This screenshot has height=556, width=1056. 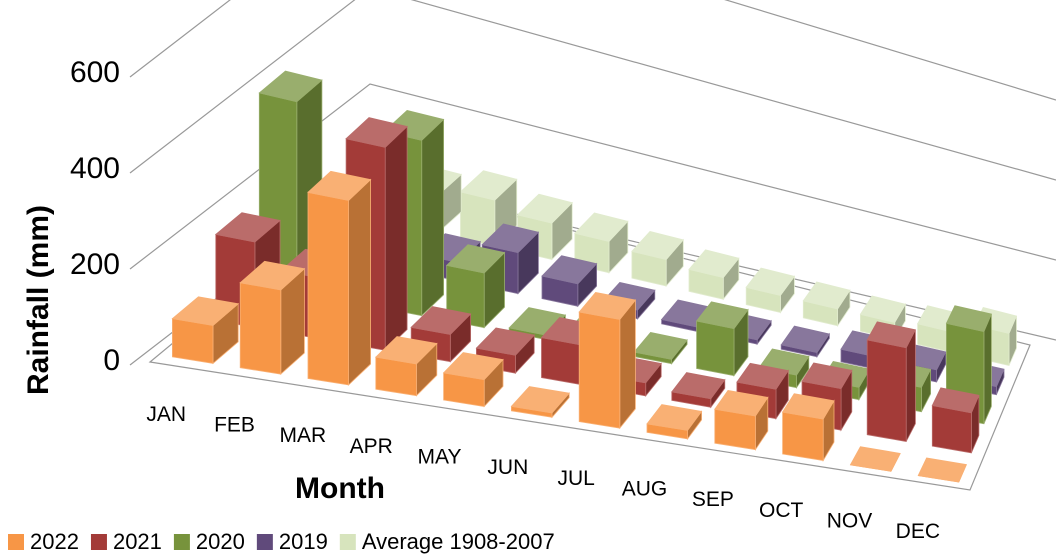 What do you see at coordinates (371, 446) in the screenshot?
I see `x-tick-label: APR` at bounding box center [371, 446].